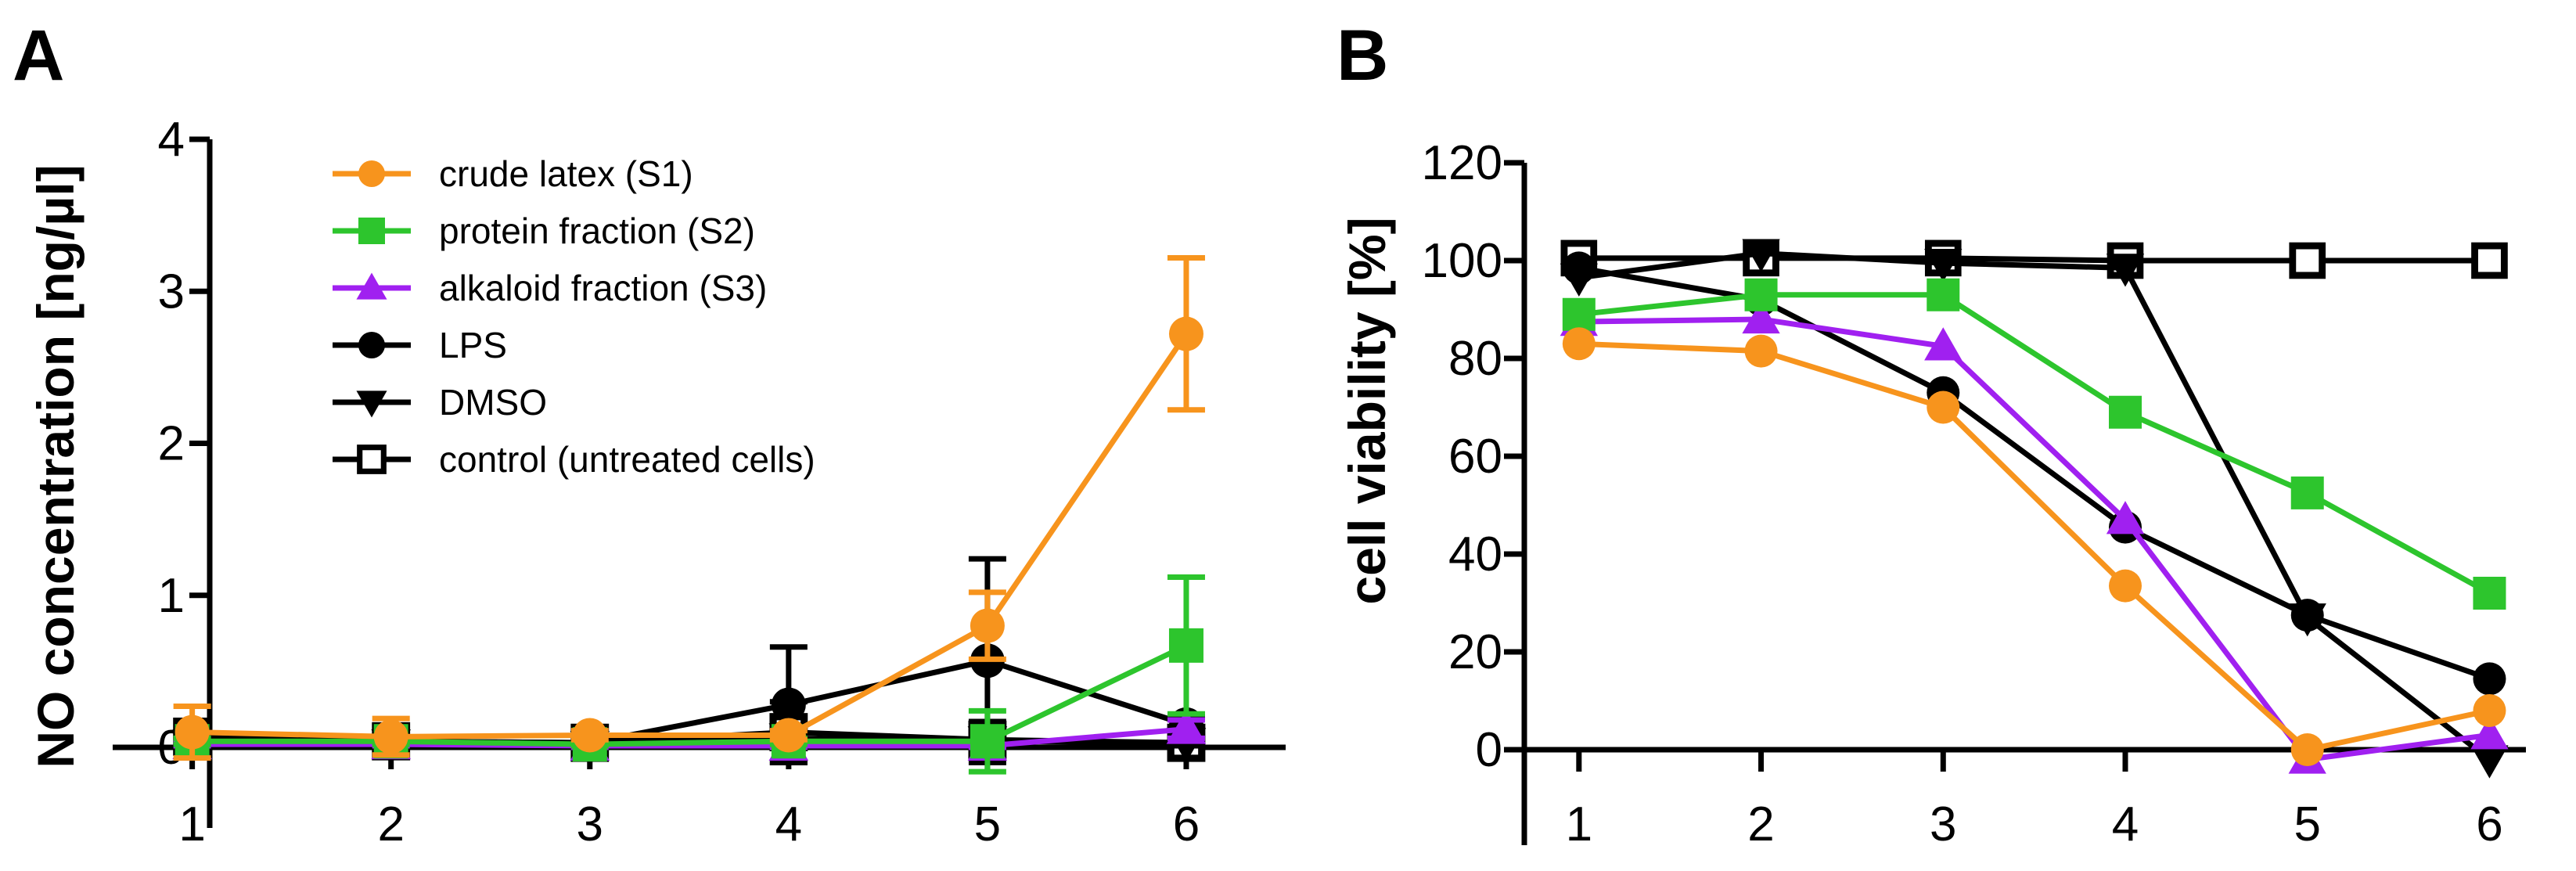 This screenshot has width=2576, height=871. I want to click on panel-a-legend-item-dmso-marker, so click(371, 404).